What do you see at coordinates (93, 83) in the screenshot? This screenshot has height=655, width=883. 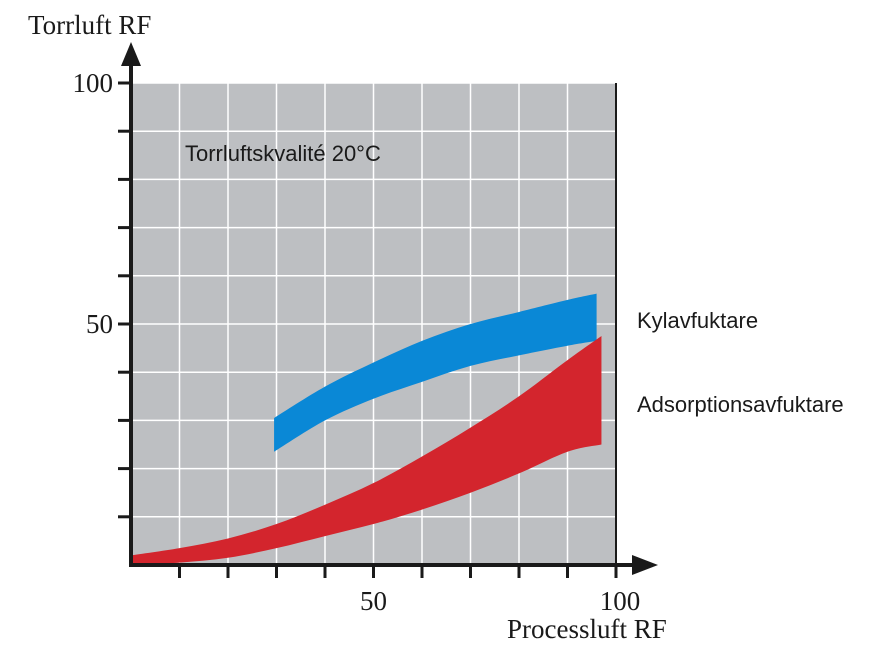 I see `y-tick-label-100: 100` at bounding box center [93, 83].